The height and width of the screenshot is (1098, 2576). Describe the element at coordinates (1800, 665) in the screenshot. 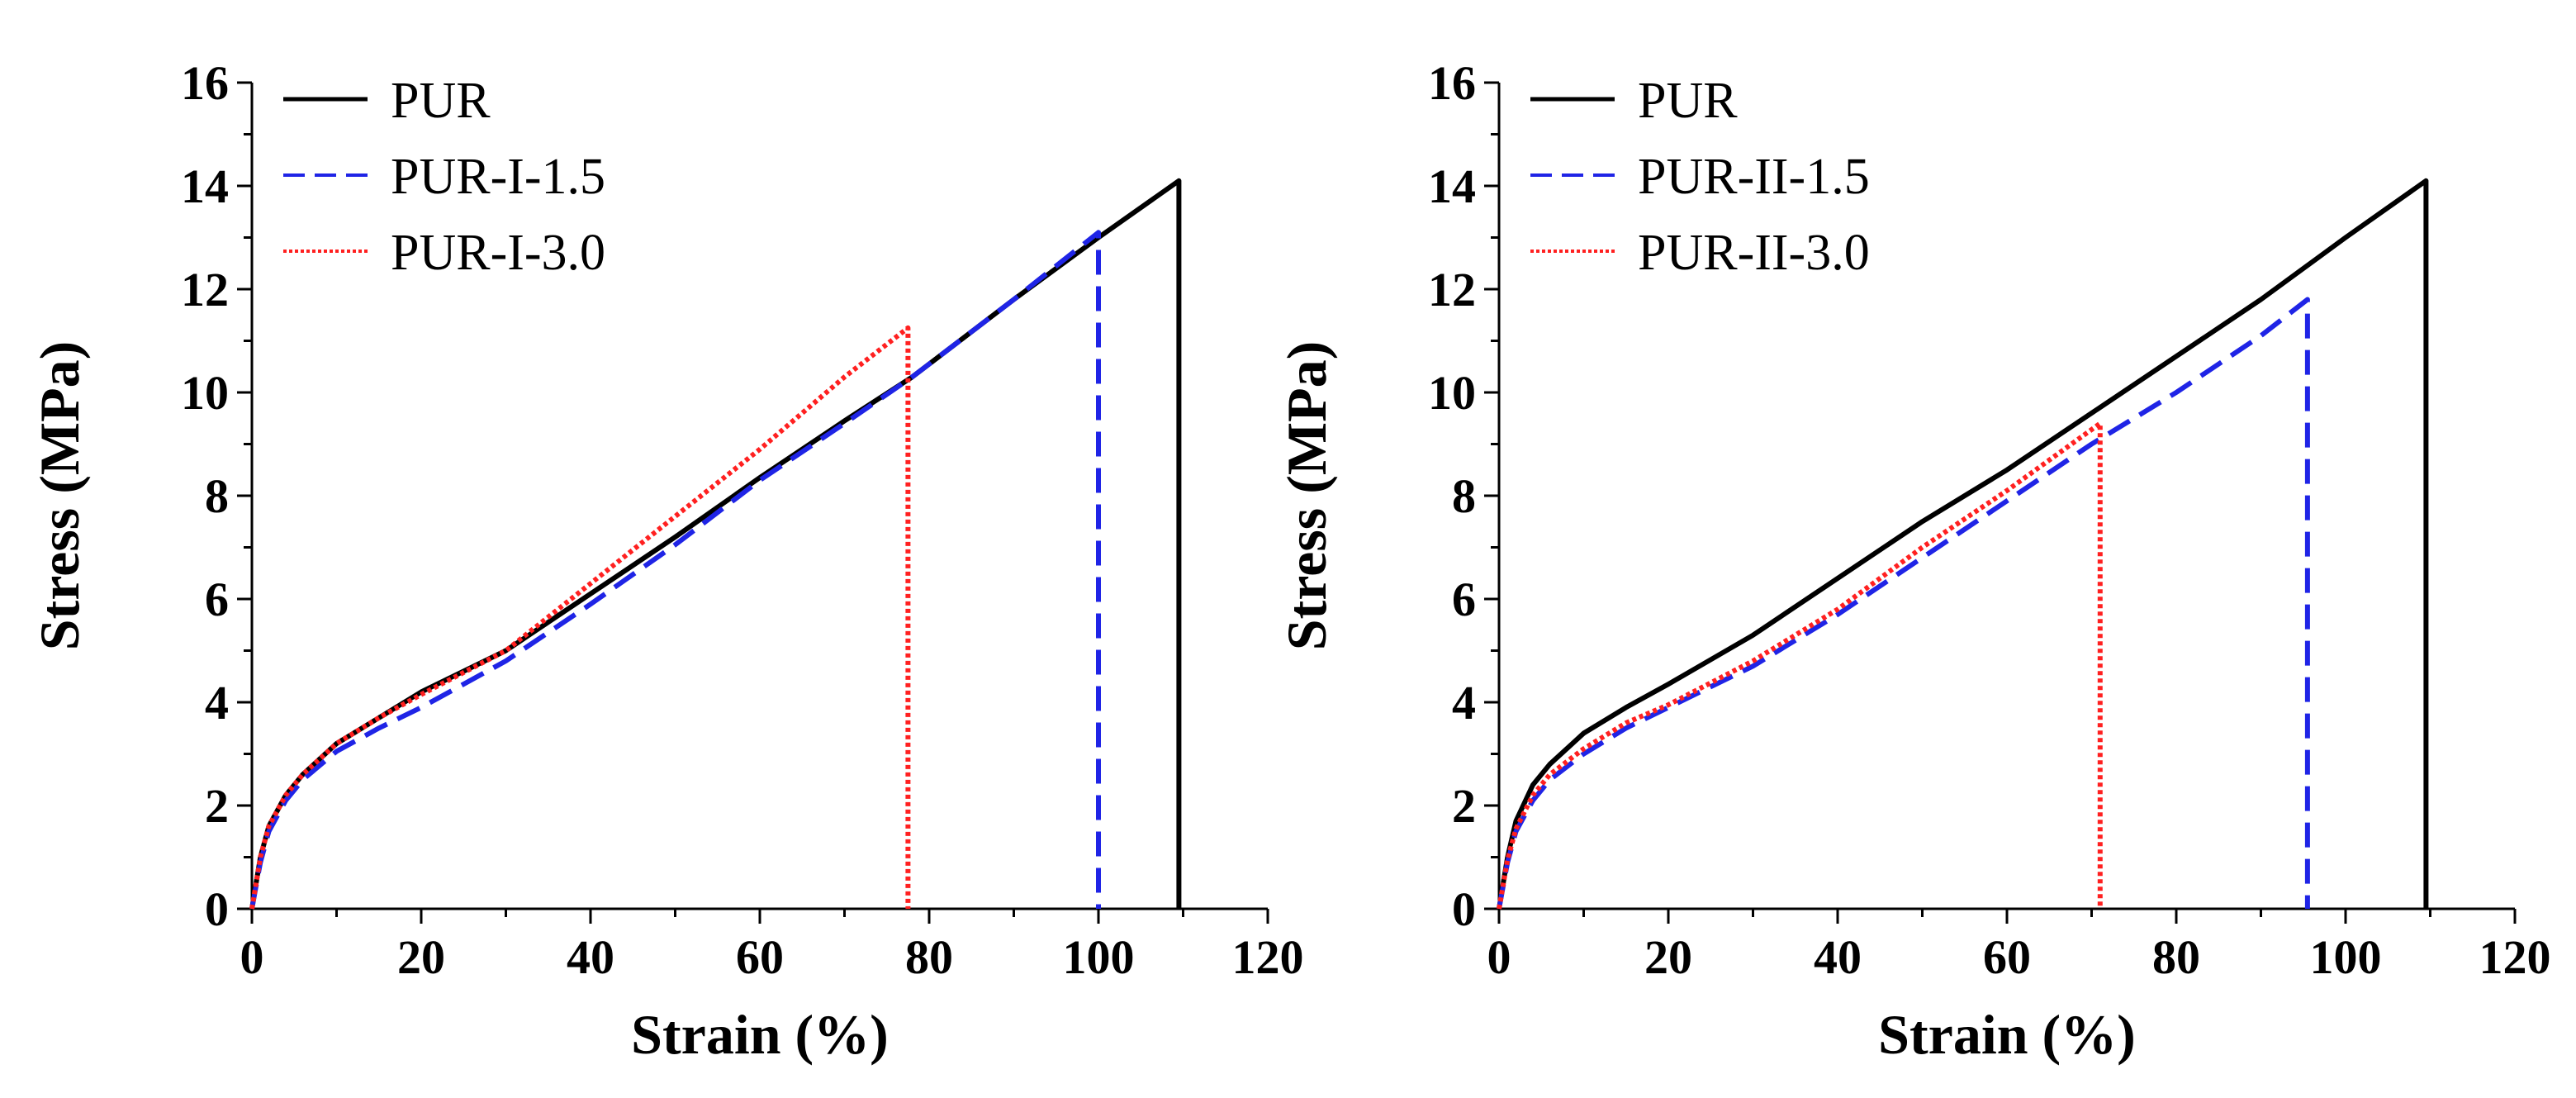

I see `series-line-pur-ii-3.0` at that location.